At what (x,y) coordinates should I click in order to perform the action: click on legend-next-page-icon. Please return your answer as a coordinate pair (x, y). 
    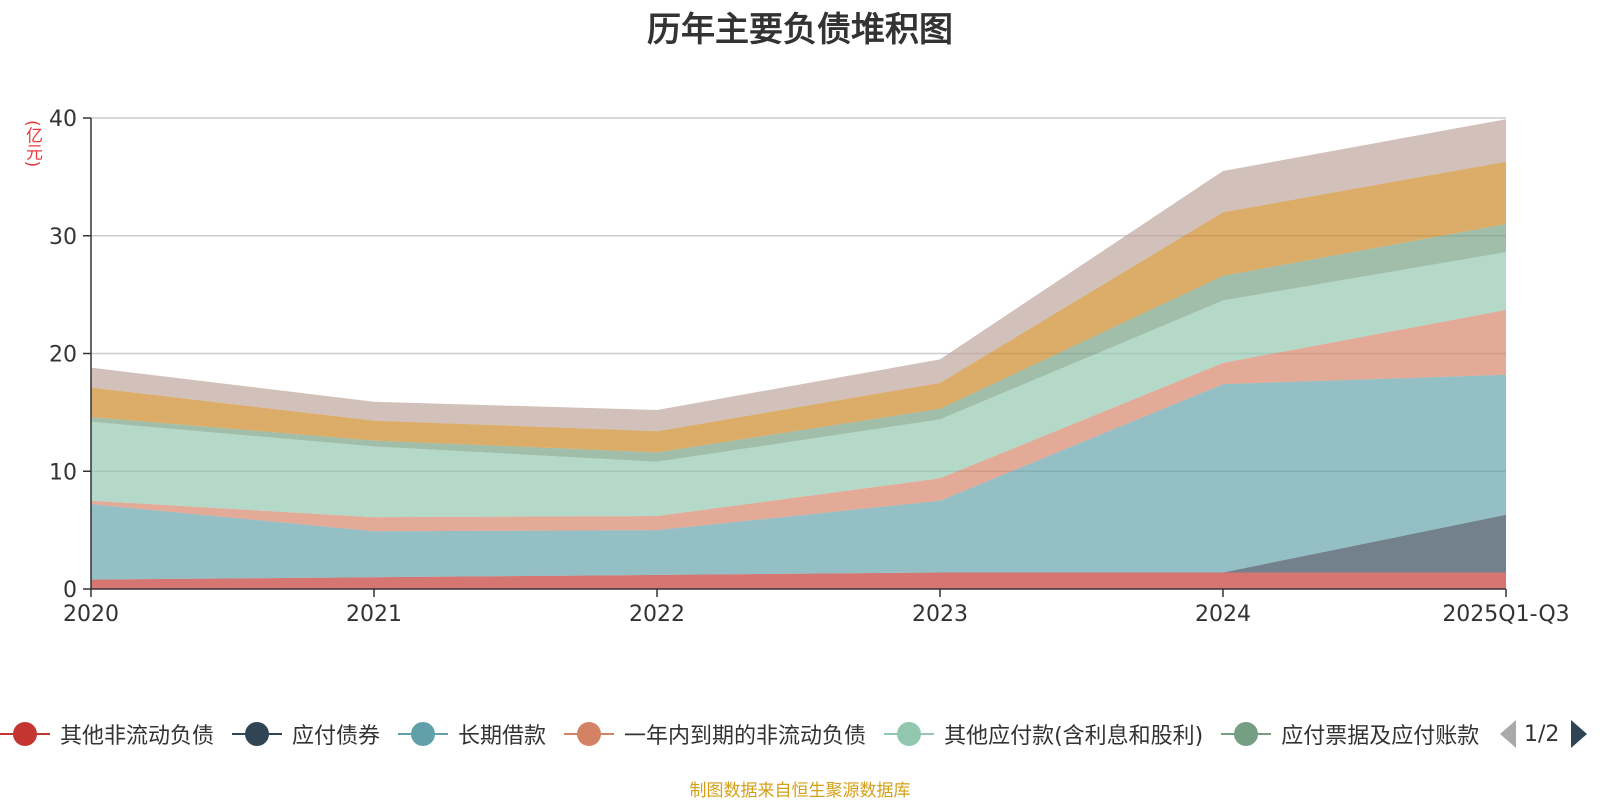
    Looking at the image, I should click on (1579, 734).